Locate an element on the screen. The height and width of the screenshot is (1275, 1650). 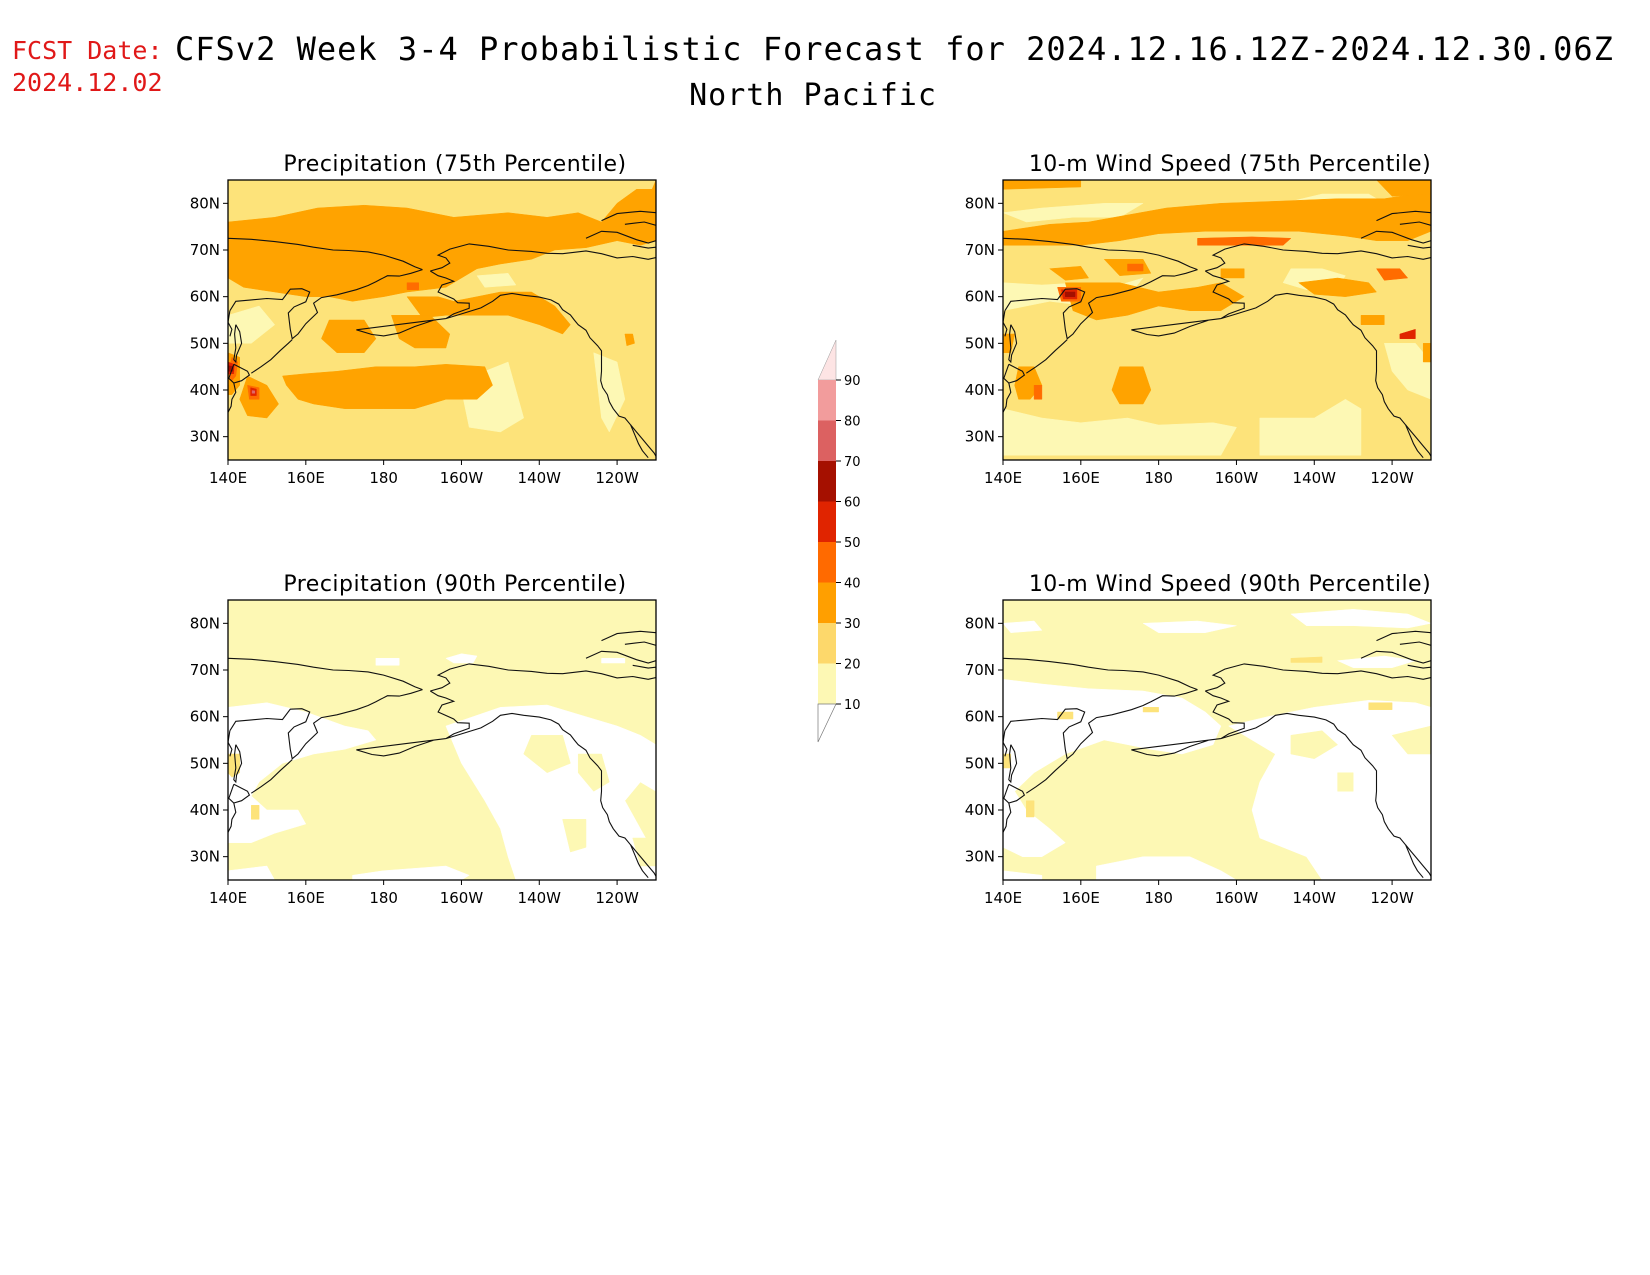
lon-tick-label: 160E is located at coordinates (306, 478).